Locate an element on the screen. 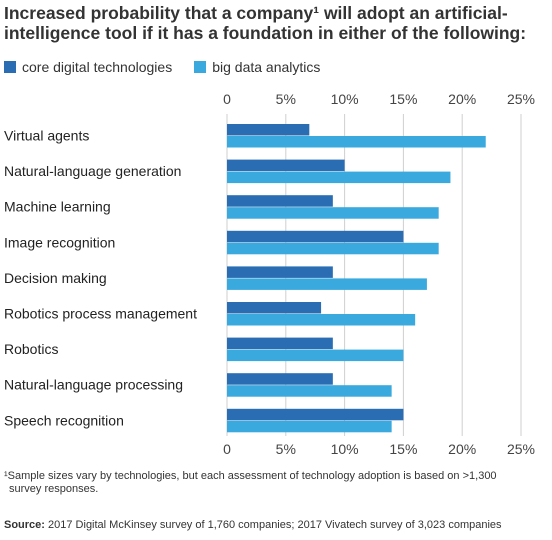 This screenshot has height=540, width=552. legend-swatch-core is located at coordinates (10, 67).